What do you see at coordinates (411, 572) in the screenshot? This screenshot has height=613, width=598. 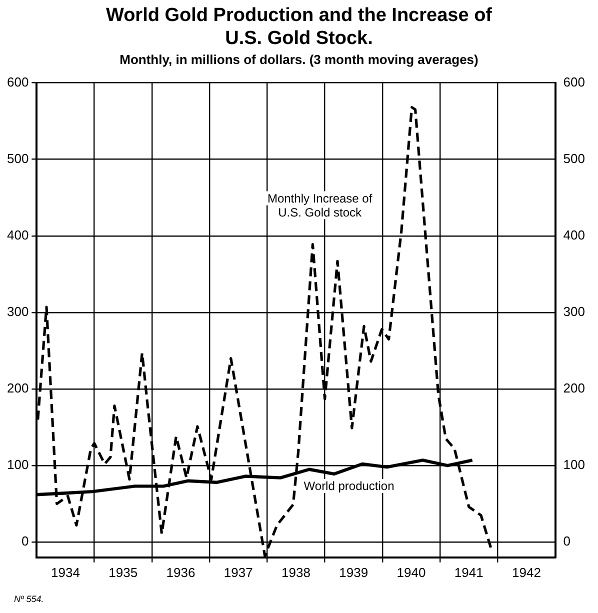 I see `x-tick-label: 1940` at bounding box center [411, 572].